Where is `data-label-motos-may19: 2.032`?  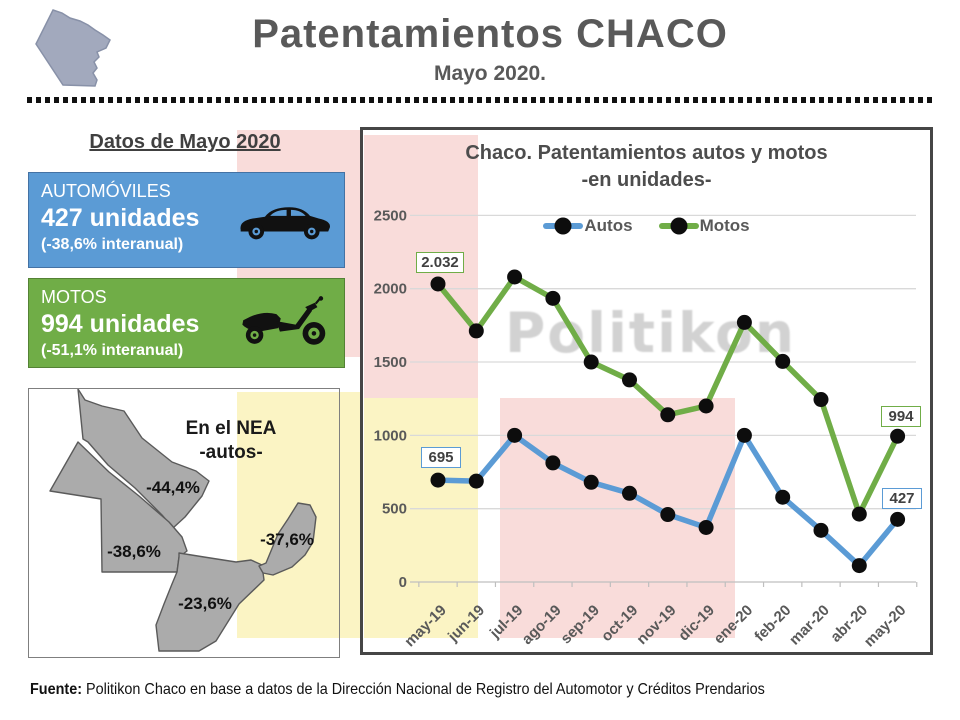 data-label-motos-may19: 2.032 is located at coordinates (440, 262).